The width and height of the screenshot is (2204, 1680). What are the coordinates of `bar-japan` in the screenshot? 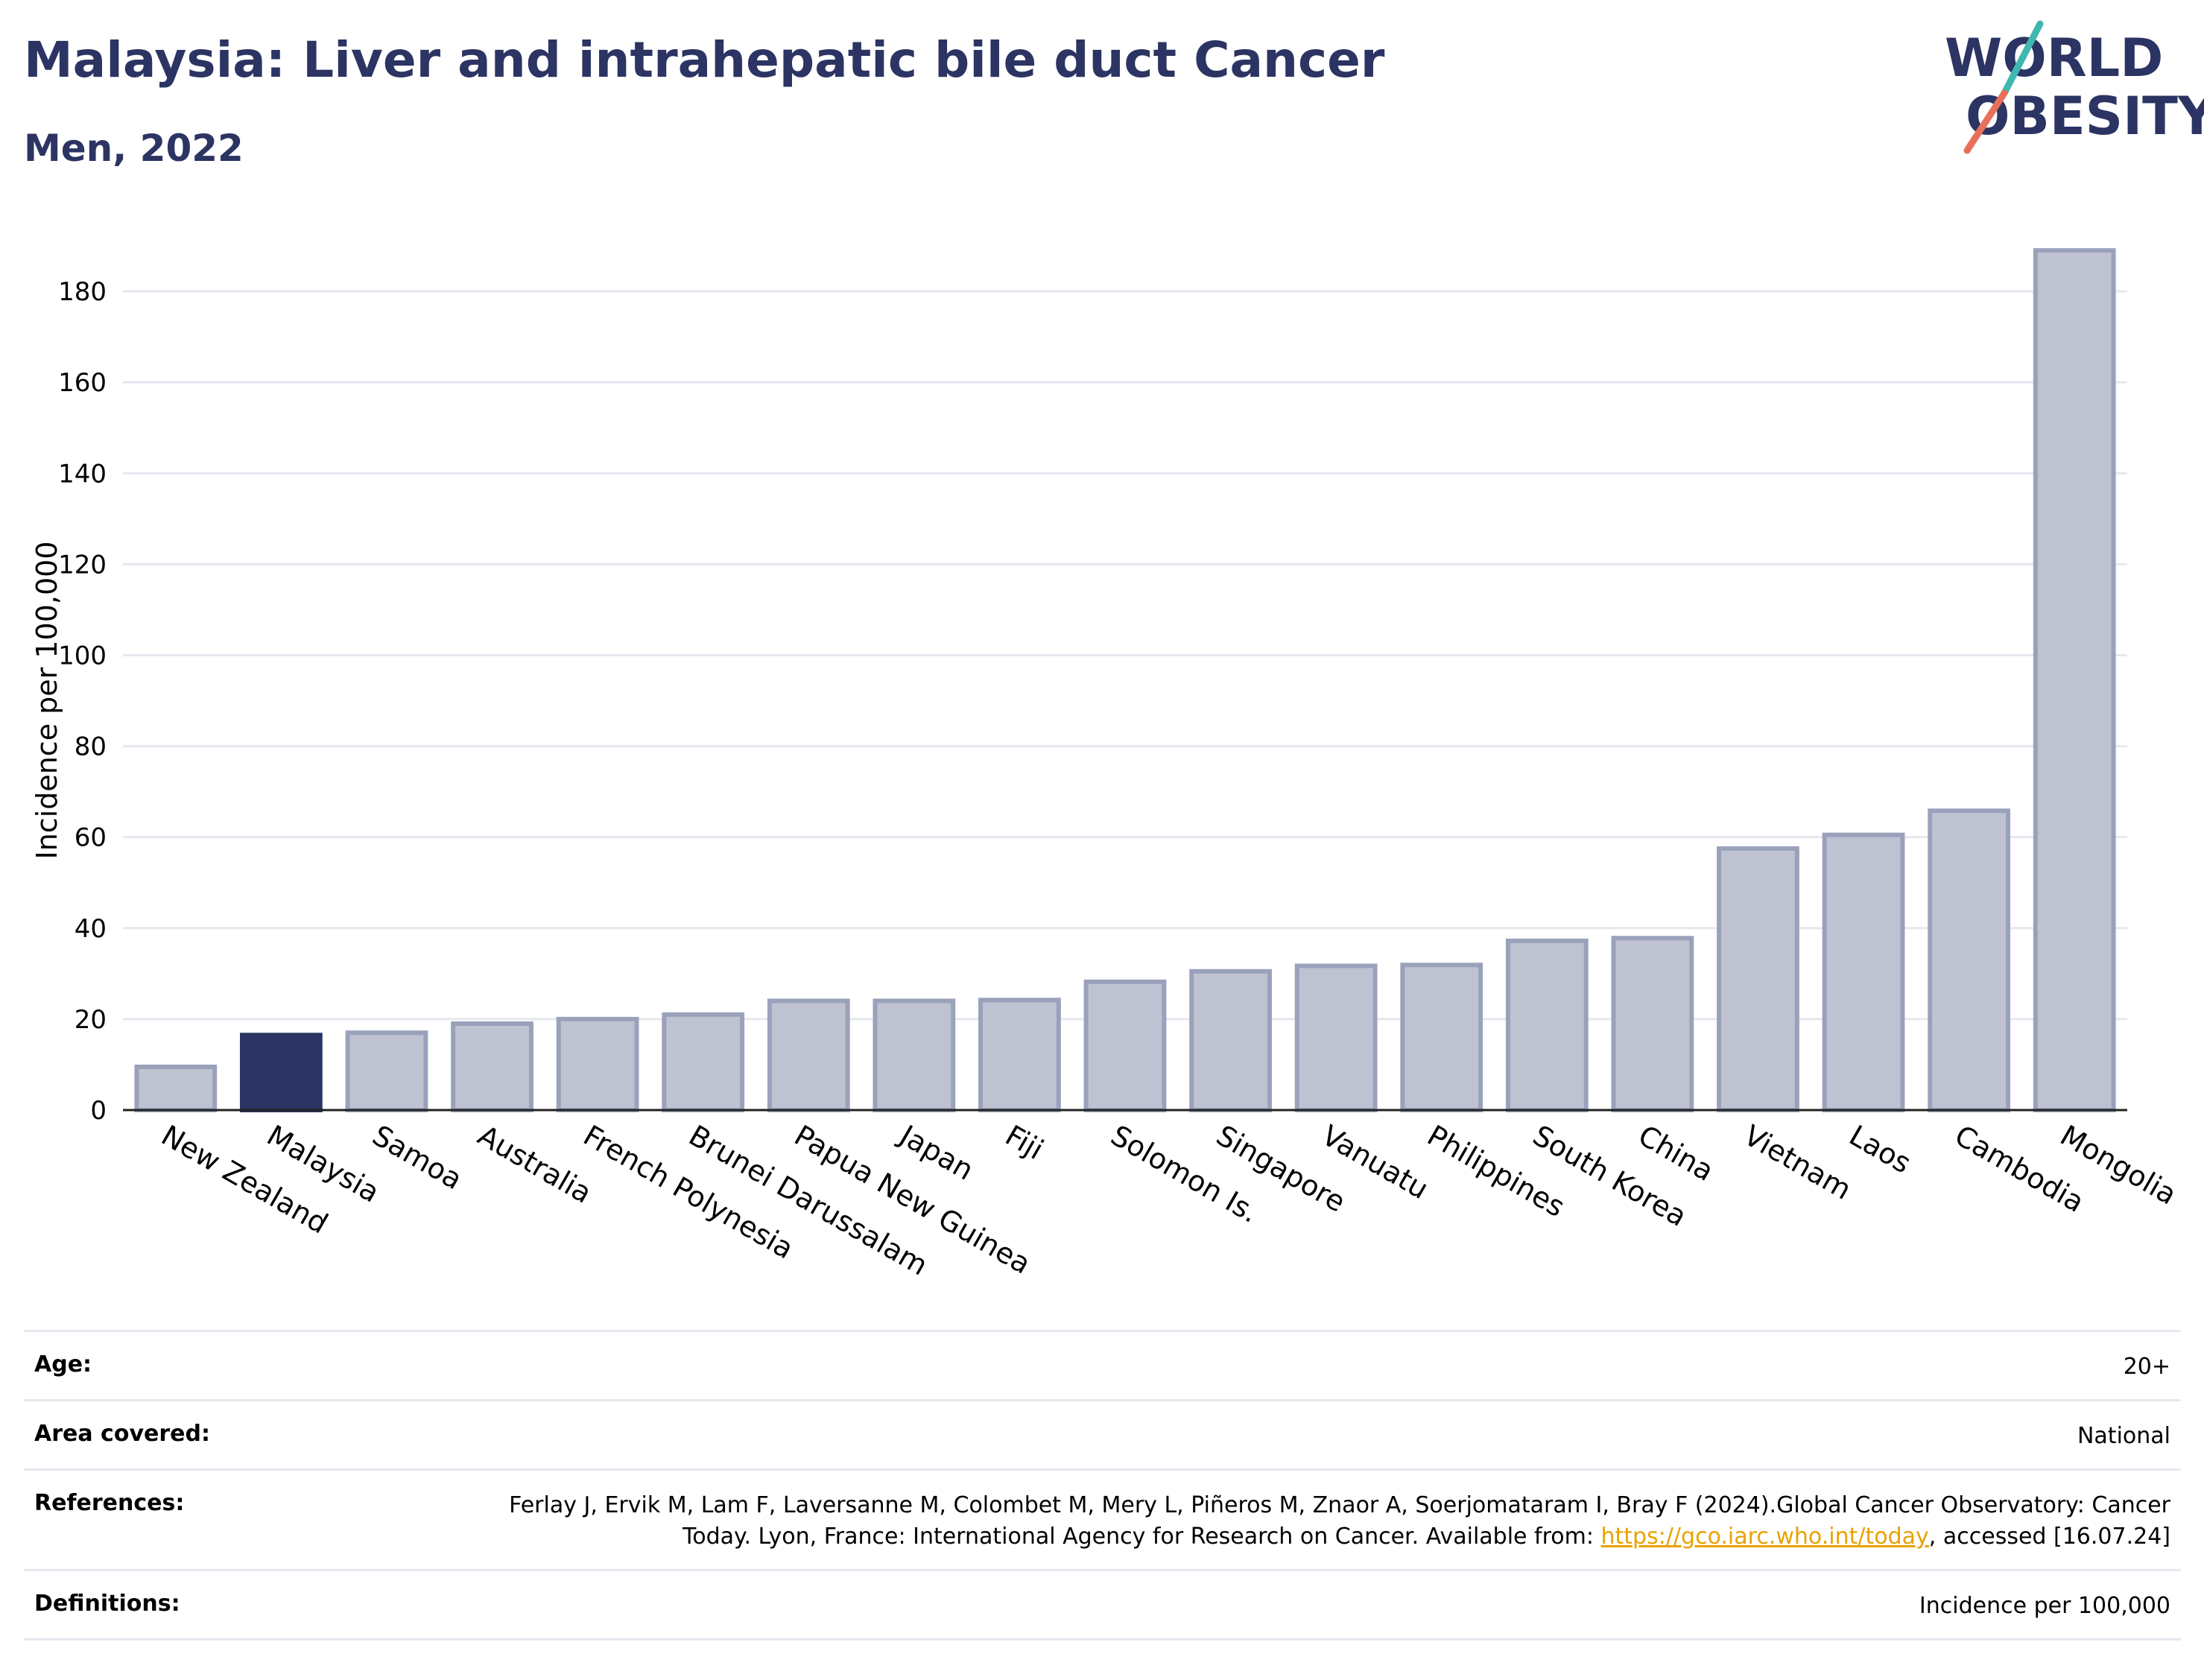 It's located at (915, 1055).